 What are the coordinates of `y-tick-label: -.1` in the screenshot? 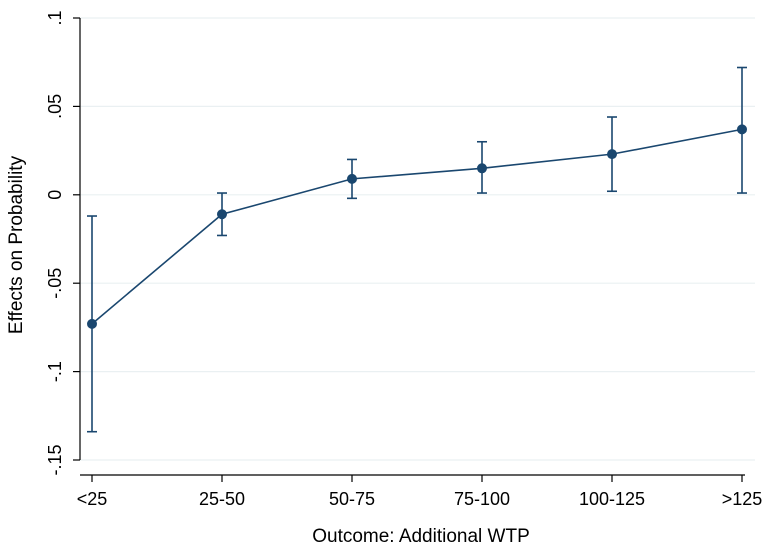 It's located at (55, 371).